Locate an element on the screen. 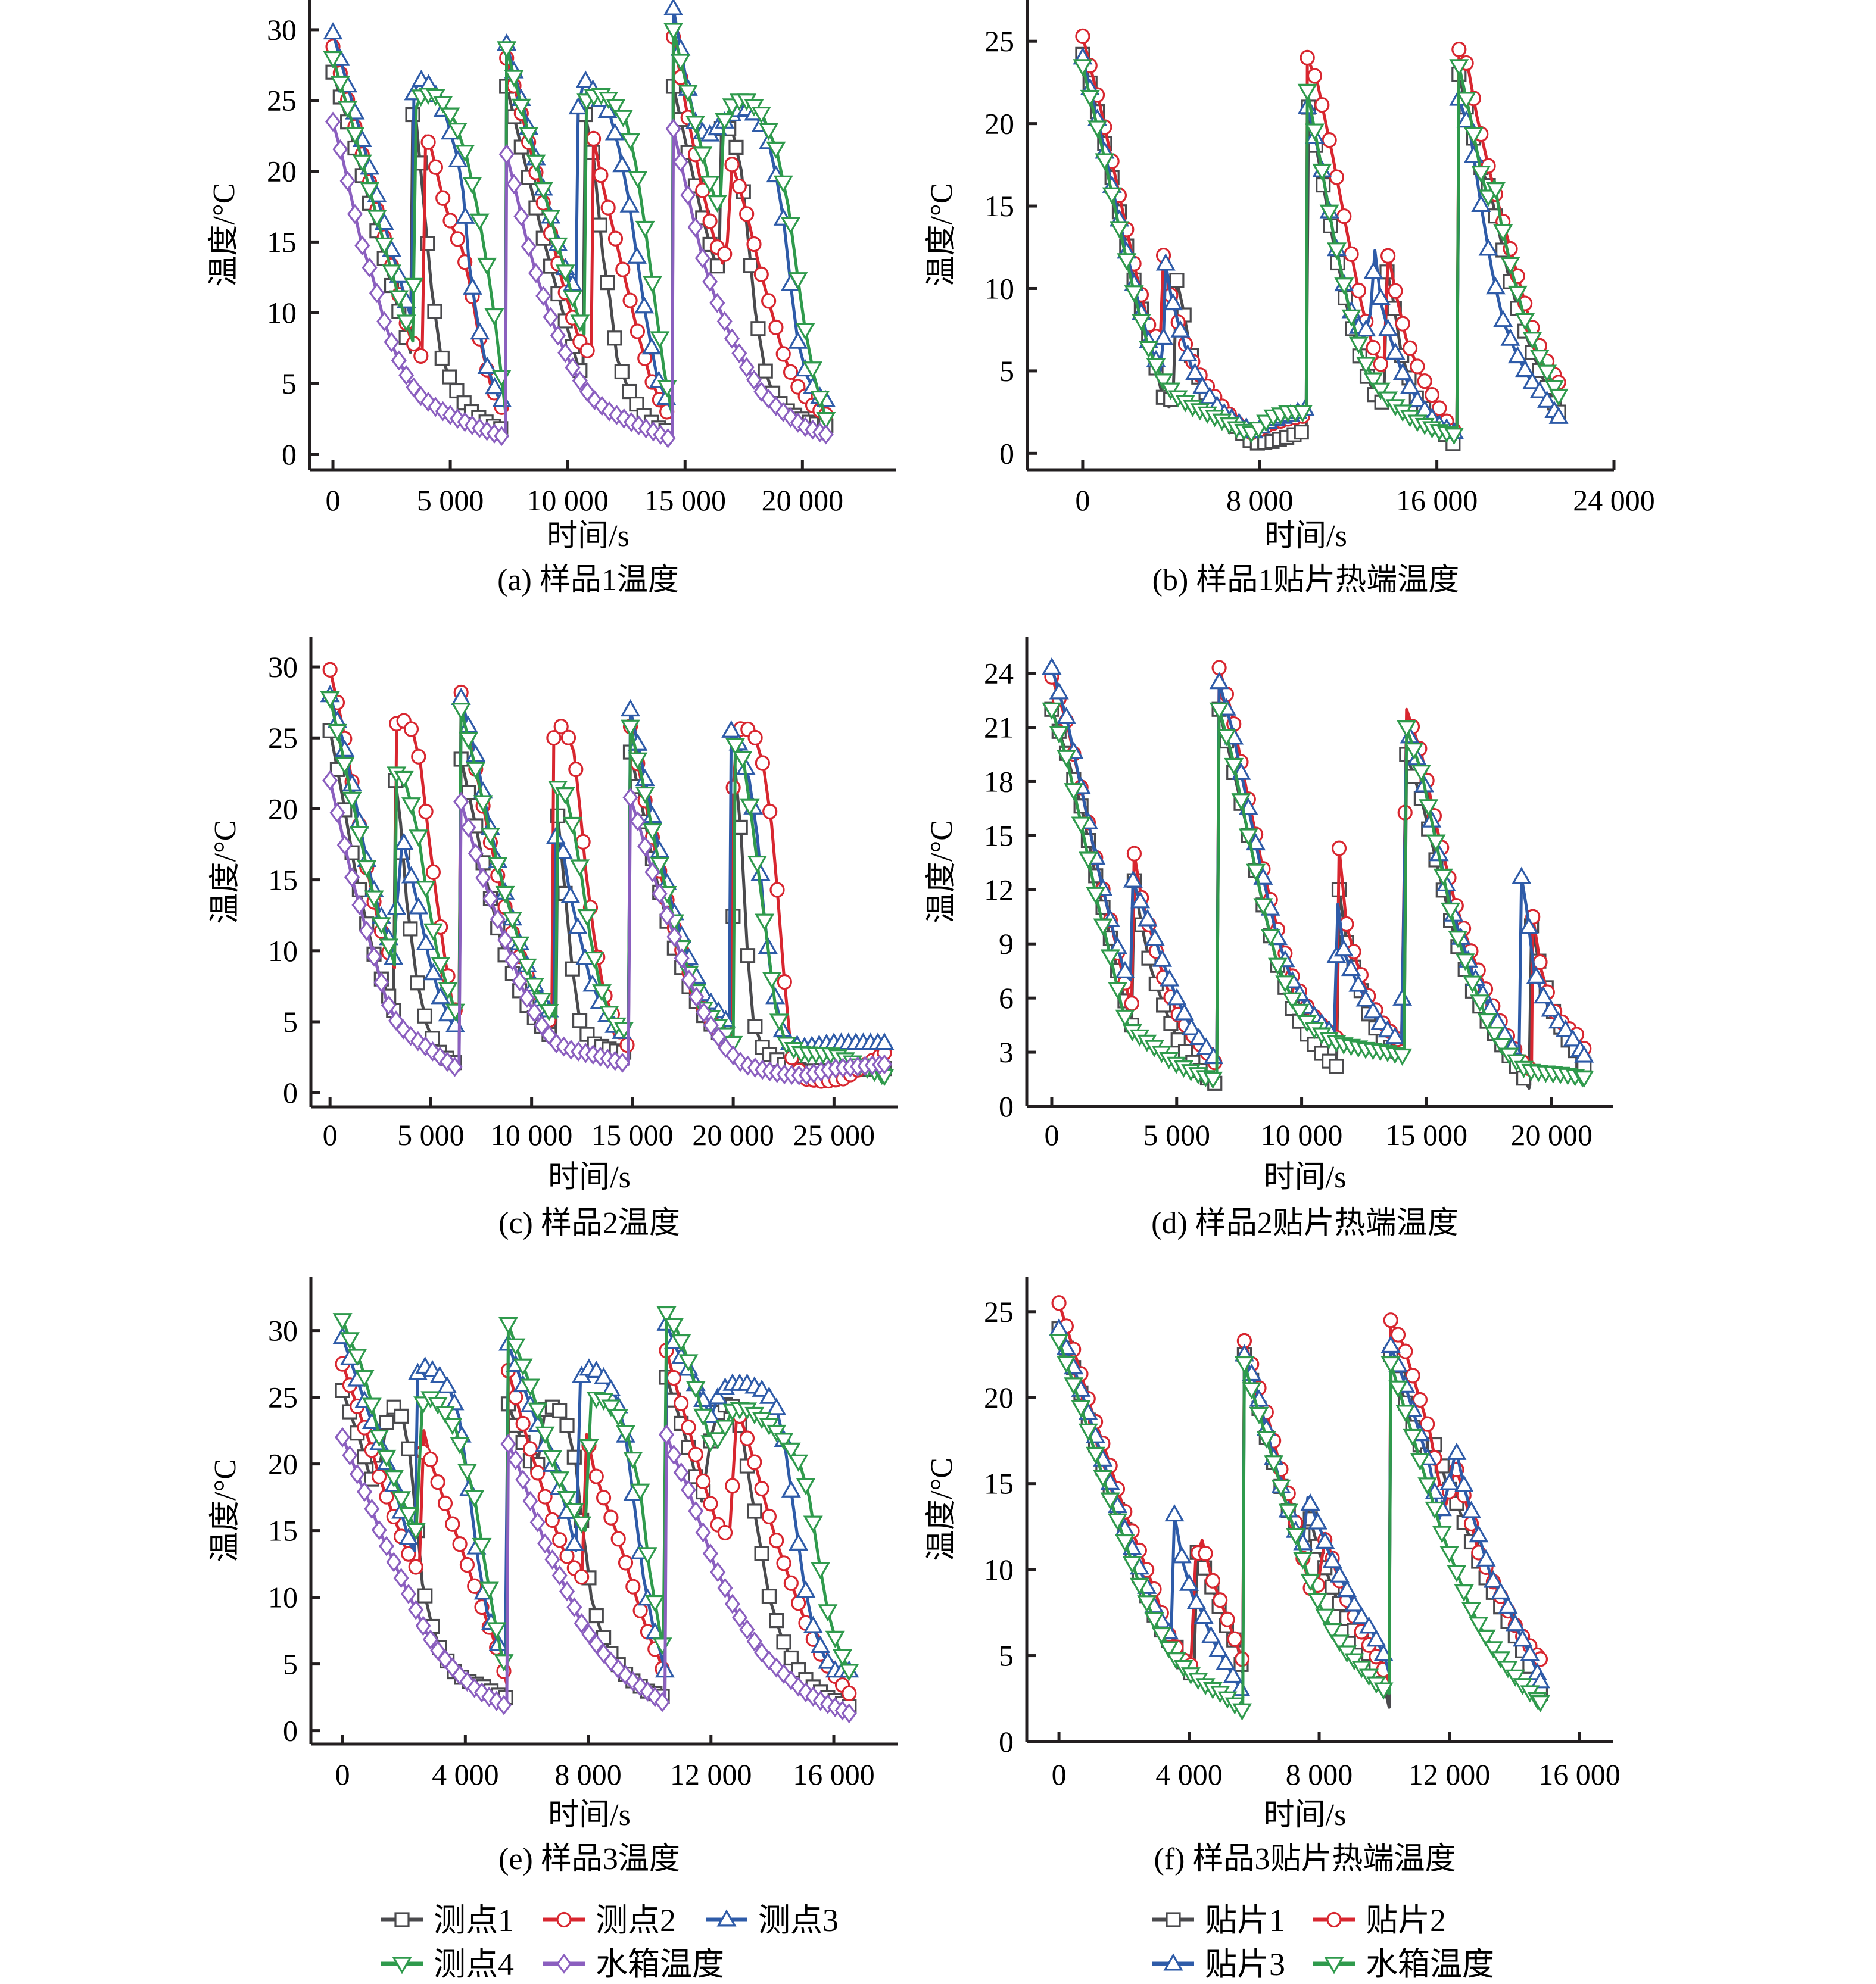 The height and width of the screenshot is (1984, 1876). y-tick-label: 0 is located at coordinates (1006, 453).